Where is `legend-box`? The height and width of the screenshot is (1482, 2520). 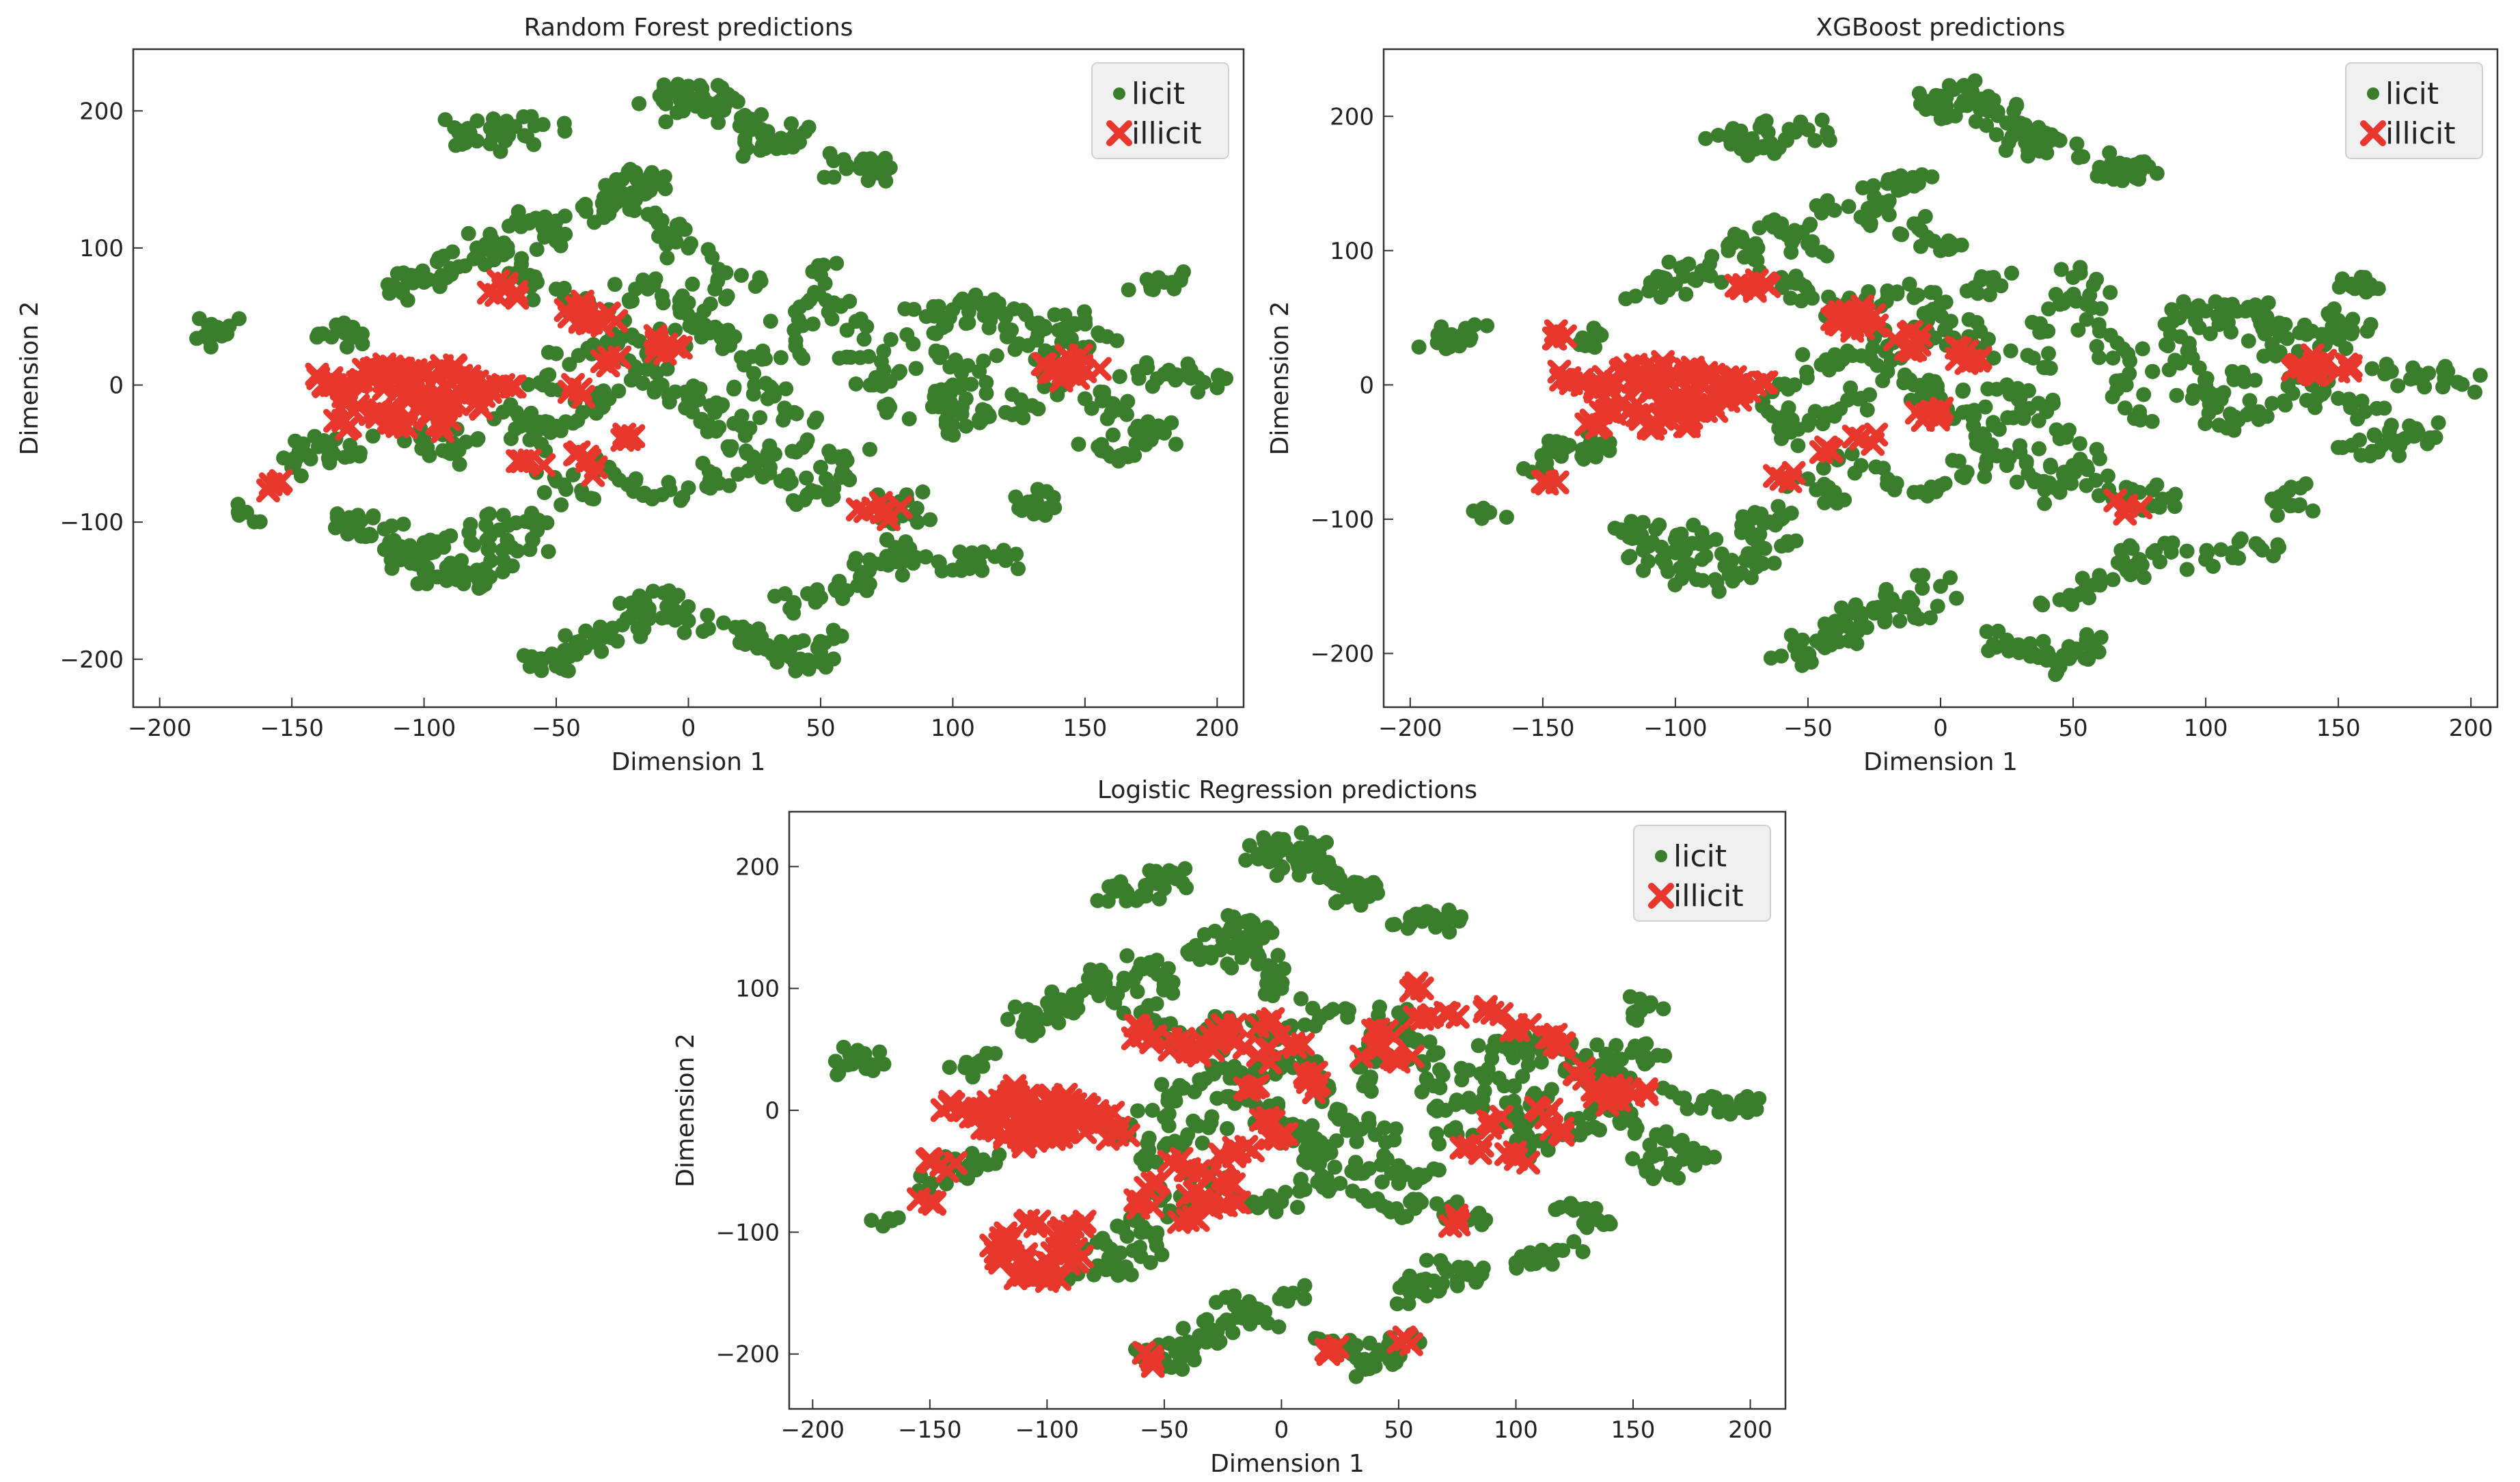
legend-box is located at coordinates (2414, 110).